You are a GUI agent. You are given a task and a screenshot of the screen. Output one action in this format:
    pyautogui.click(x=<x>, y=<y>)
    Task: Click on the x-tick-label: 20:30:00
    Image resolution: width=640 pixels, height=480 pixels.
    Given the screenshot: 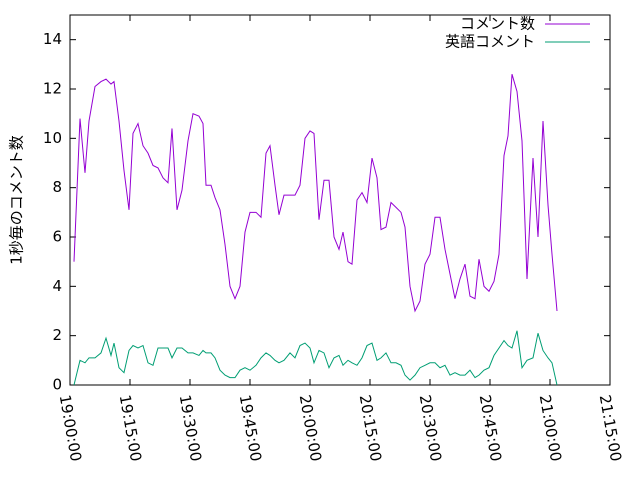 What is the action you would take?
    pyautogui.click(x=430, y=427)
    